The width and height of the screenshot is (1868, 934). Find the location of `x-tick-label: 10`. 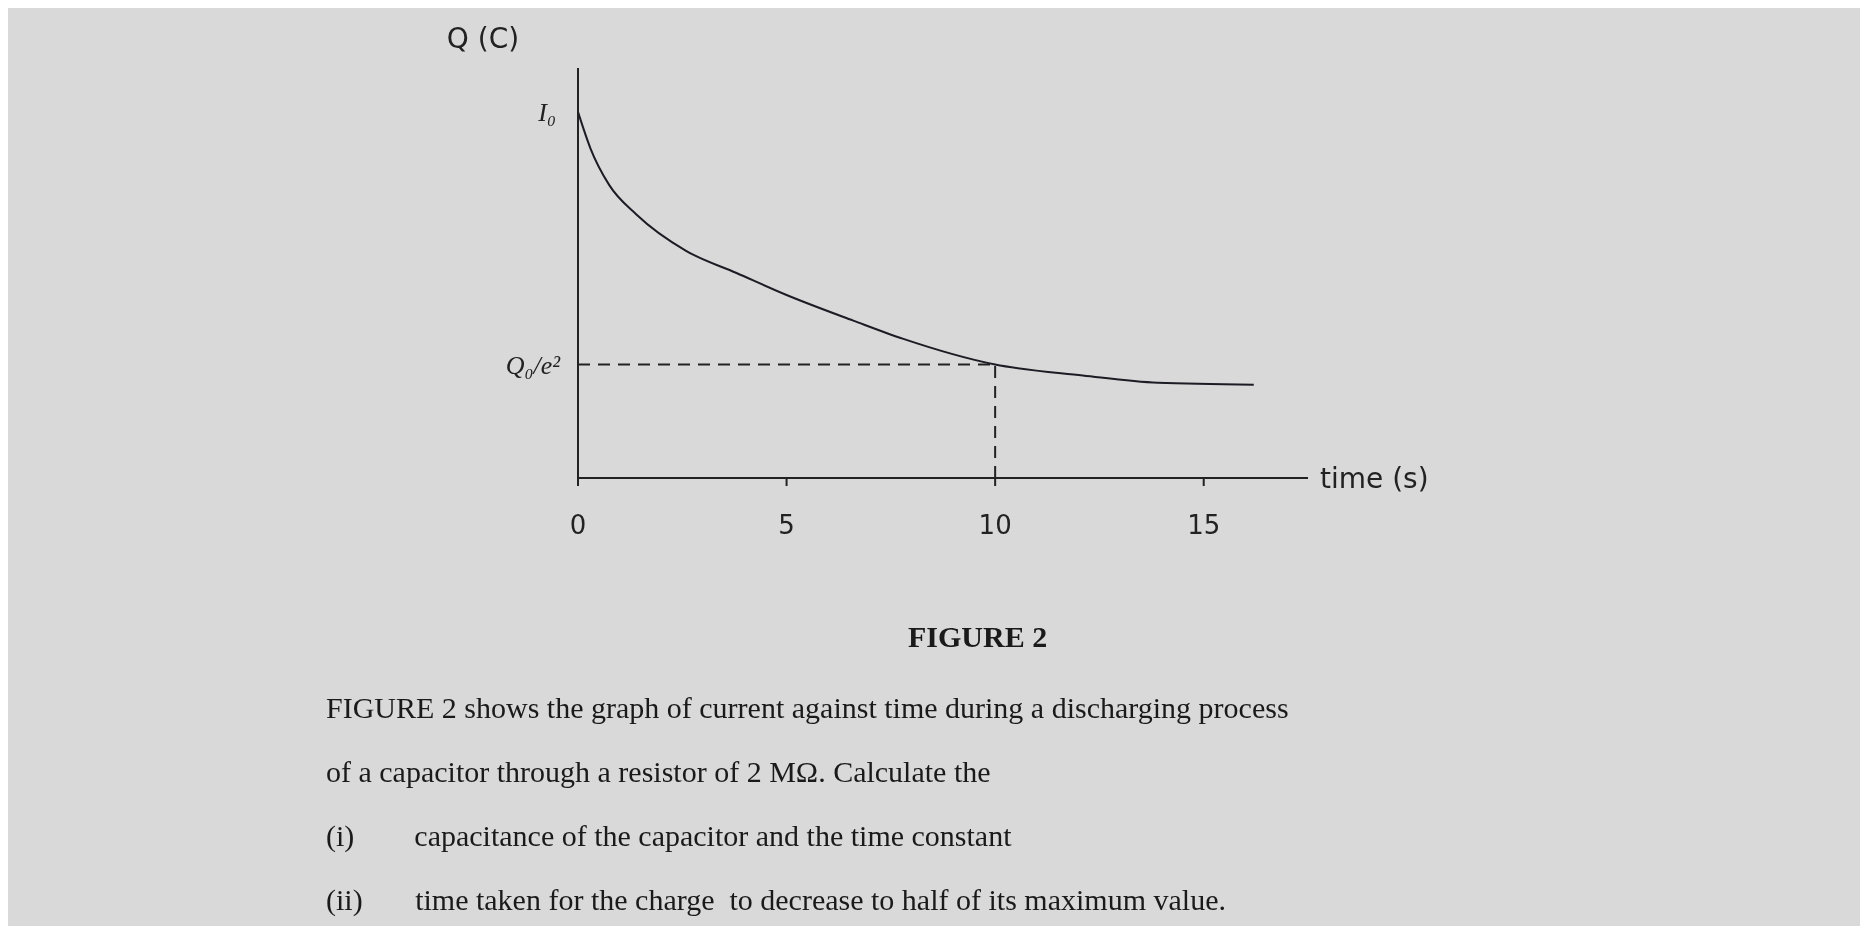

x-tick-label: 10 is located at coordinates (995, 525).